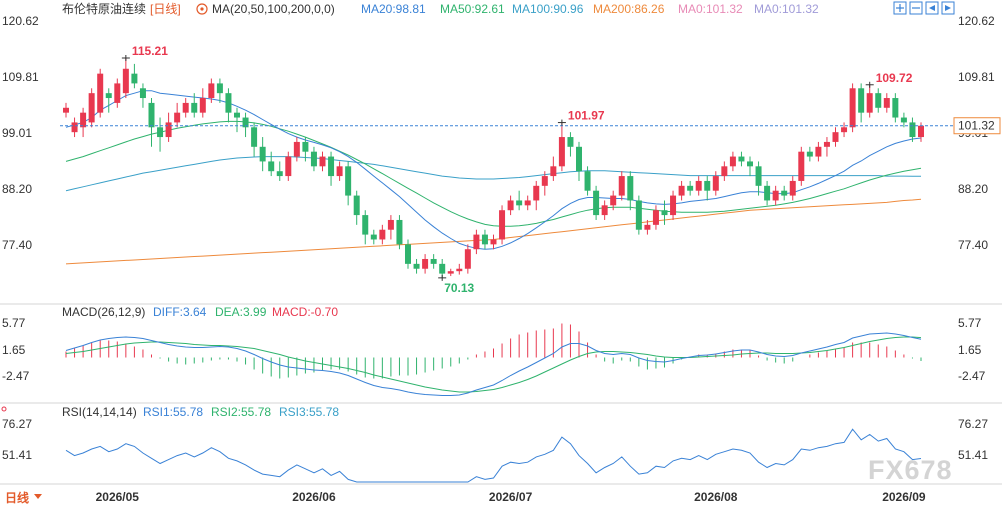 The image size is (1002, 508). What do you see at coordinates (20, 77) in the screenshot?
I see `price-tick-label: 109.81` at bounding box center [20, 77].